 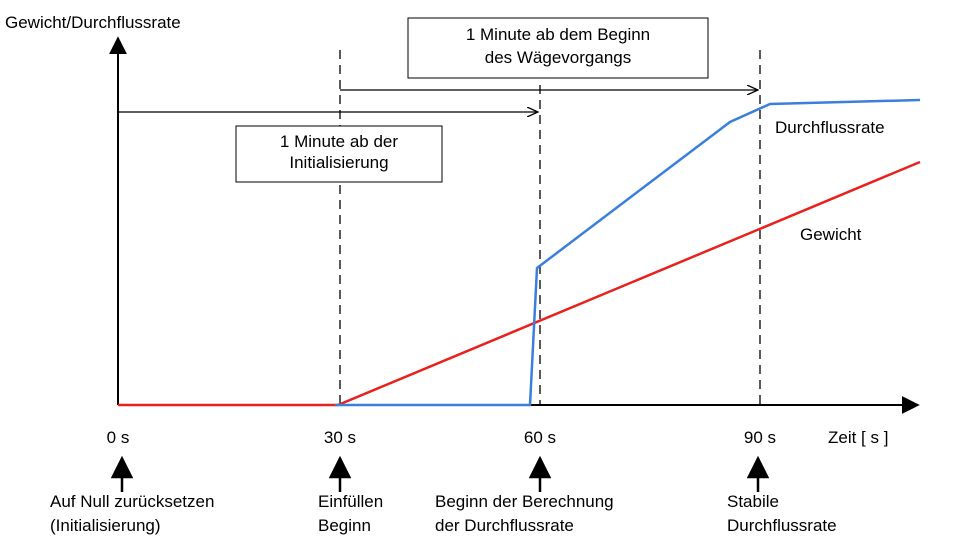 I want to click on annotation-text: 1 Minute ab der, so click(x=339, y=141).